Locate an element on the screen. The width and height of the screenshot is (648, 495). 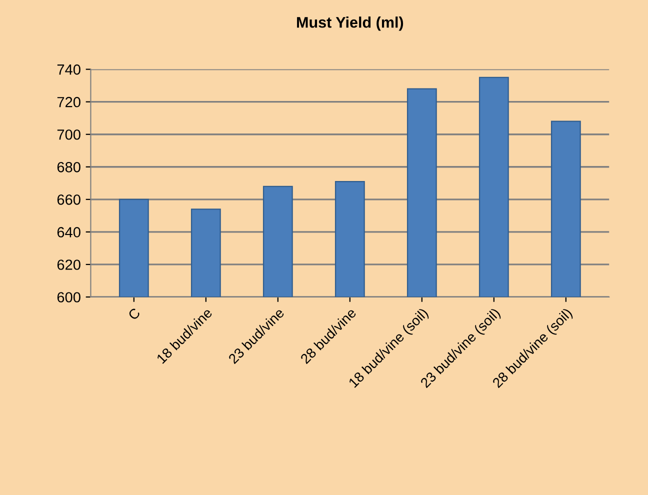
y-tick-label: 720 is located at coordinates (68, 102).